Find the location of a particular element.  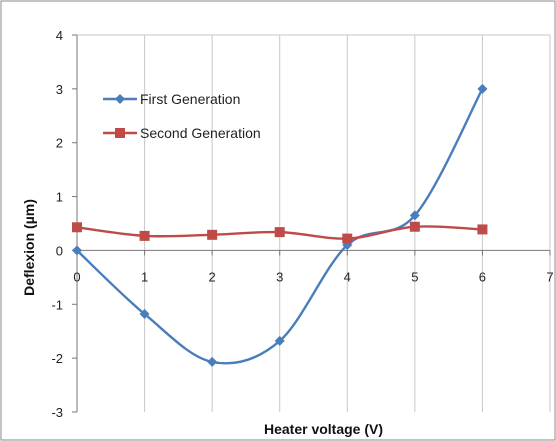

legend-label: First Generation is located at coordinates (190, 99).